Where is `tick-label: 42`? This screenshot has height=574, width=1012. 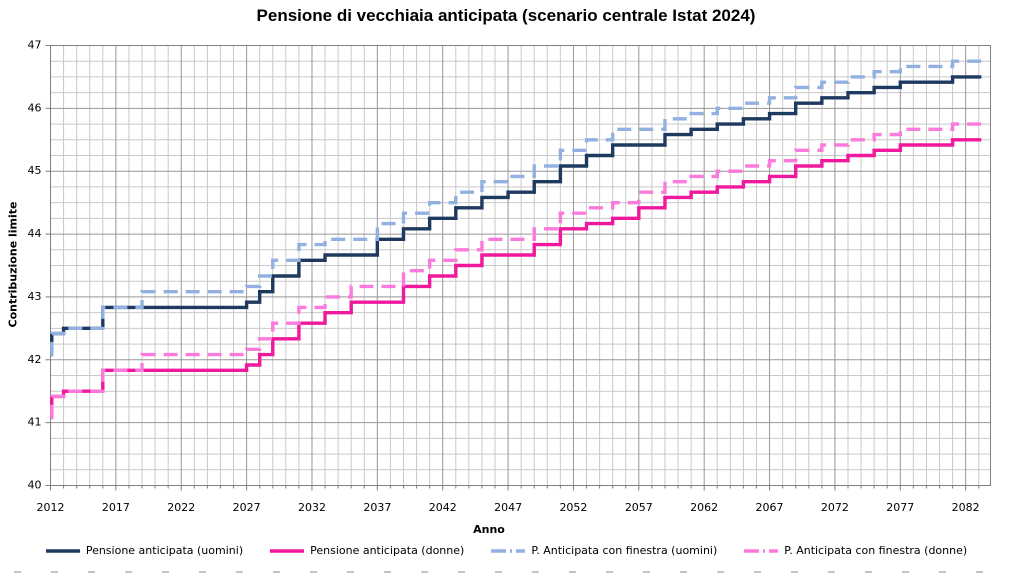 tick-label: 42 is located at coordinates (35, 359).